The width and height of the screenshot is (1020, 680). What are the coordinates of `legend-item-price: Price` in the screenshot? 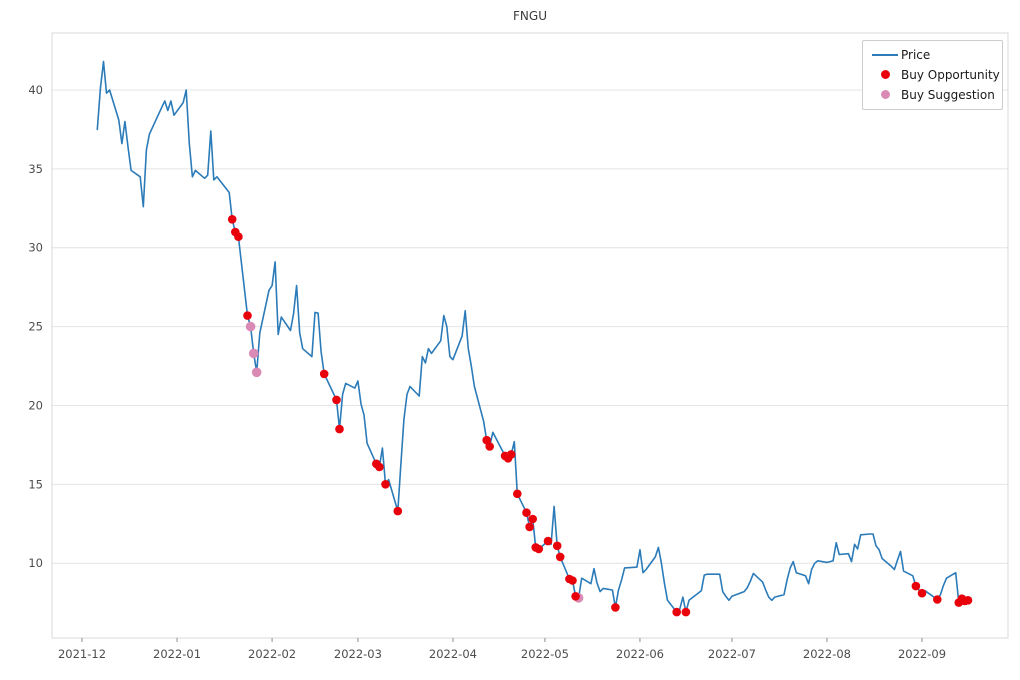 It's located at (931, 54).